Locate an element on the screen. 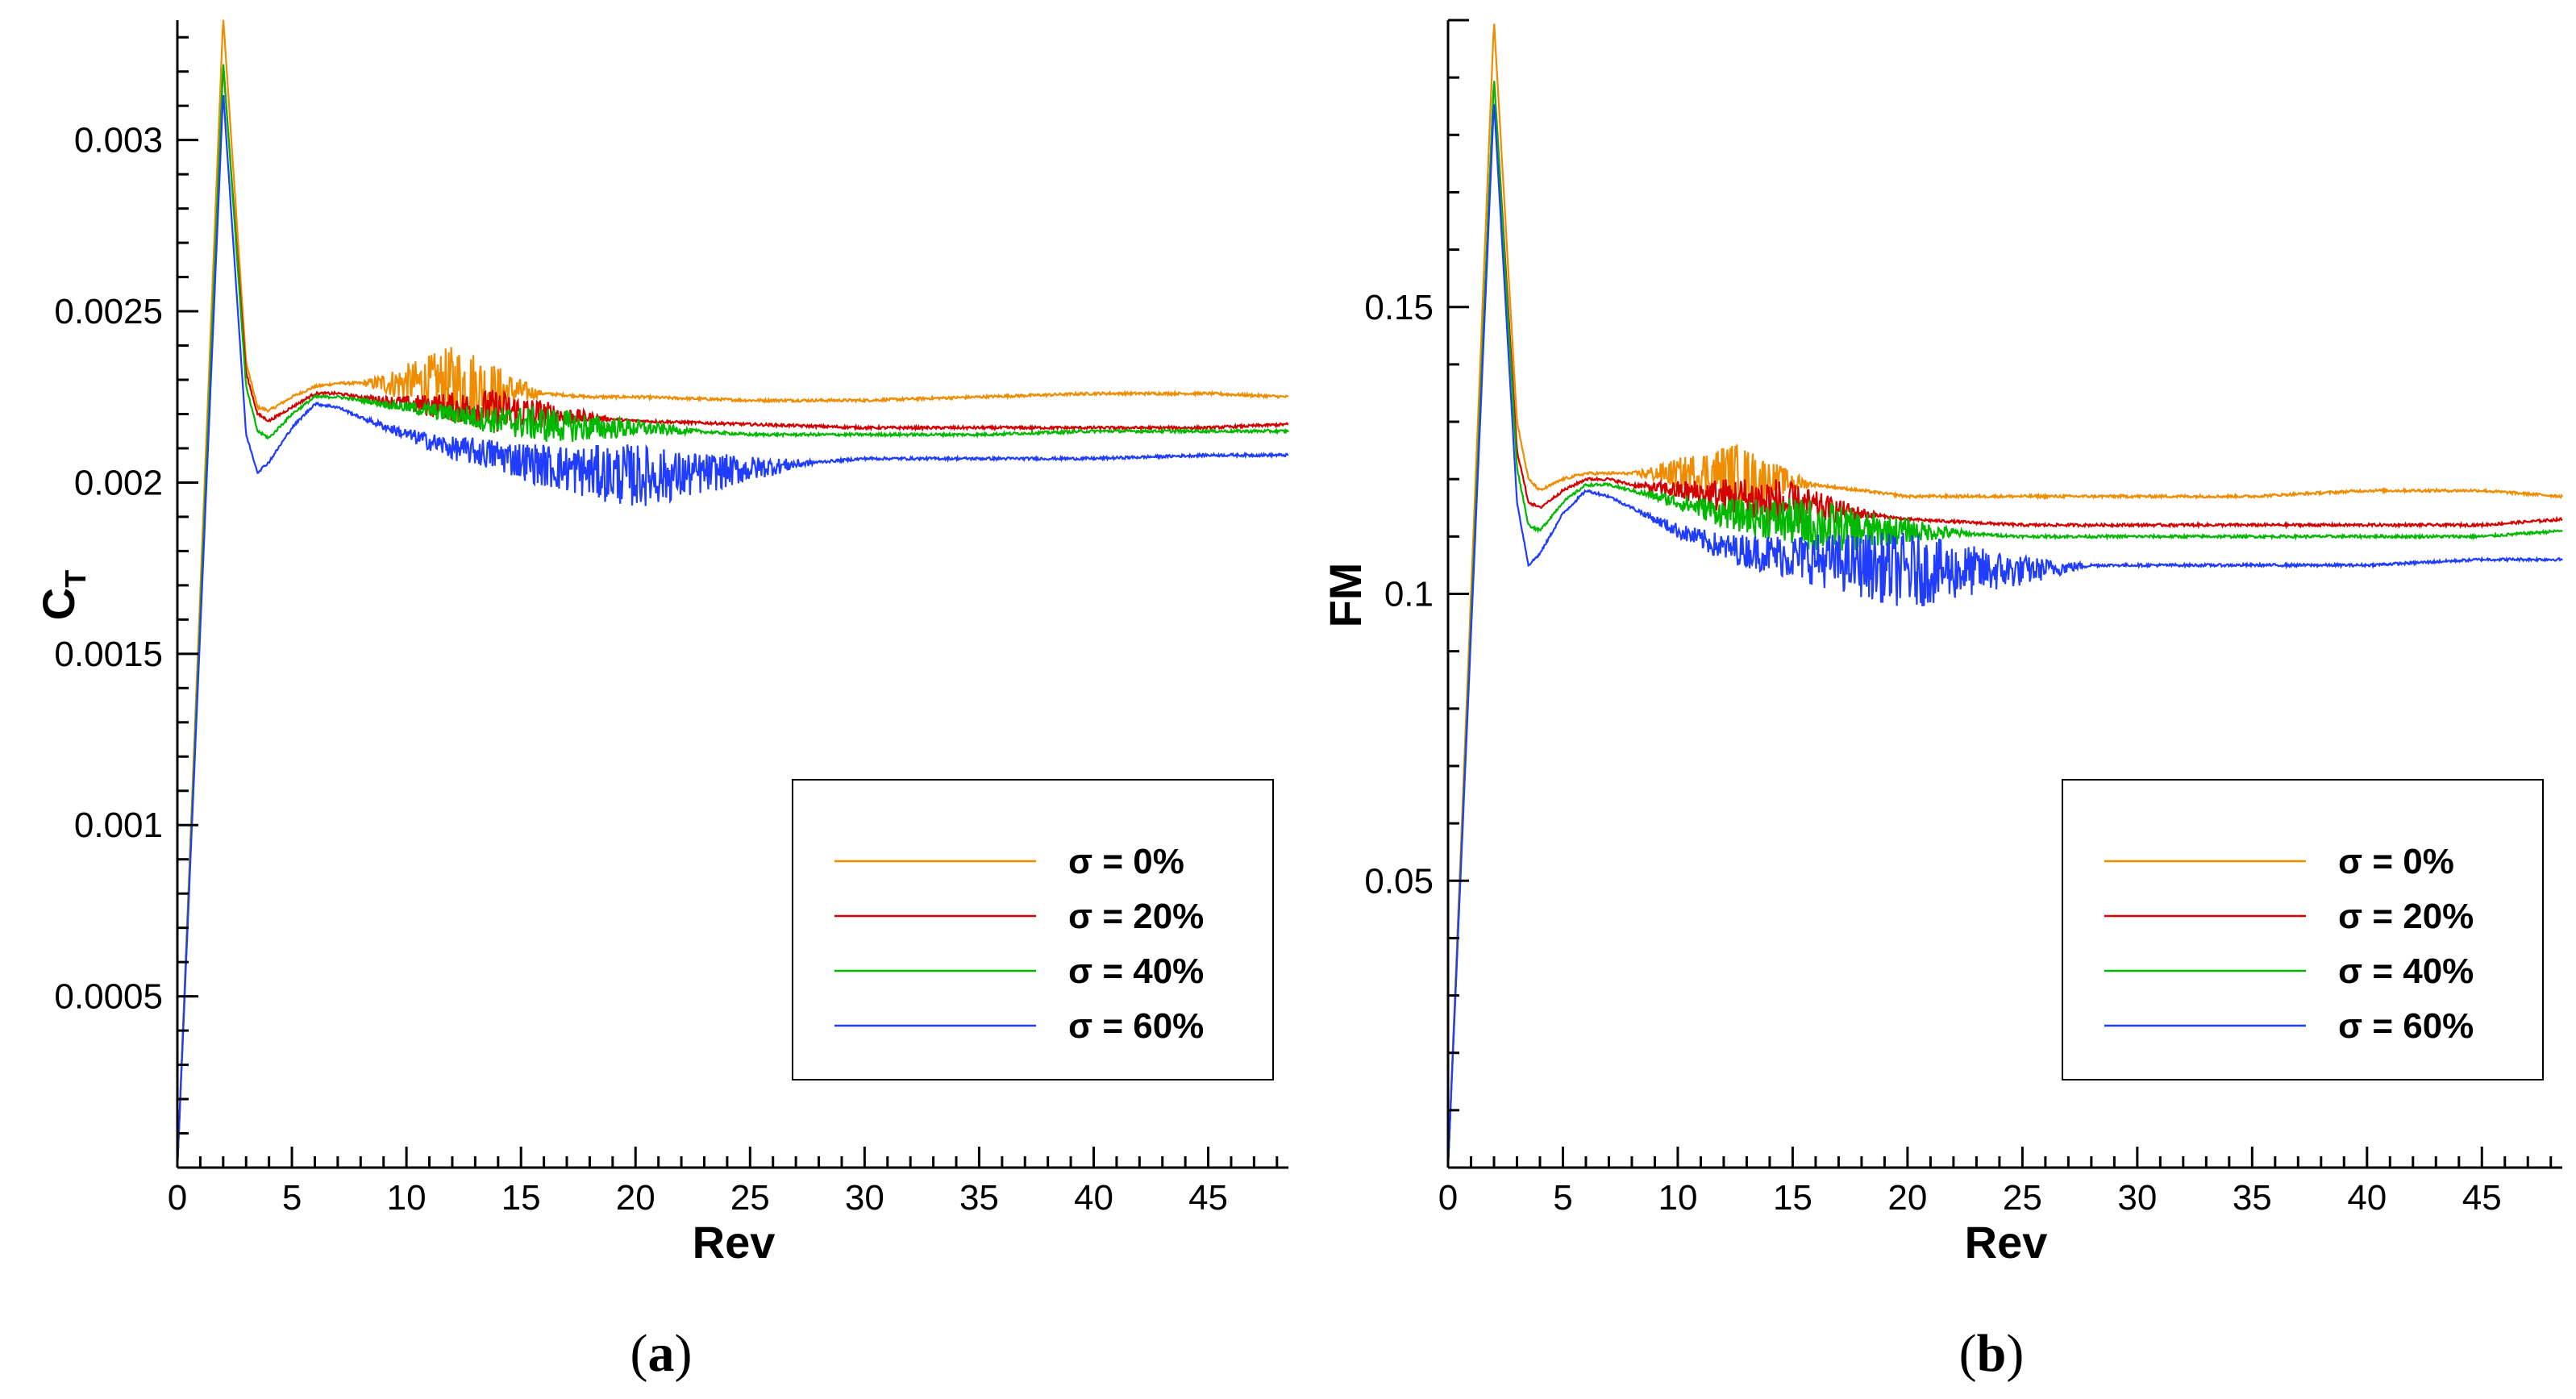 The width and height of the screenshot is (2576, 1399). b-x-tick-label: 10 is located at coordinates (1677, 1198).